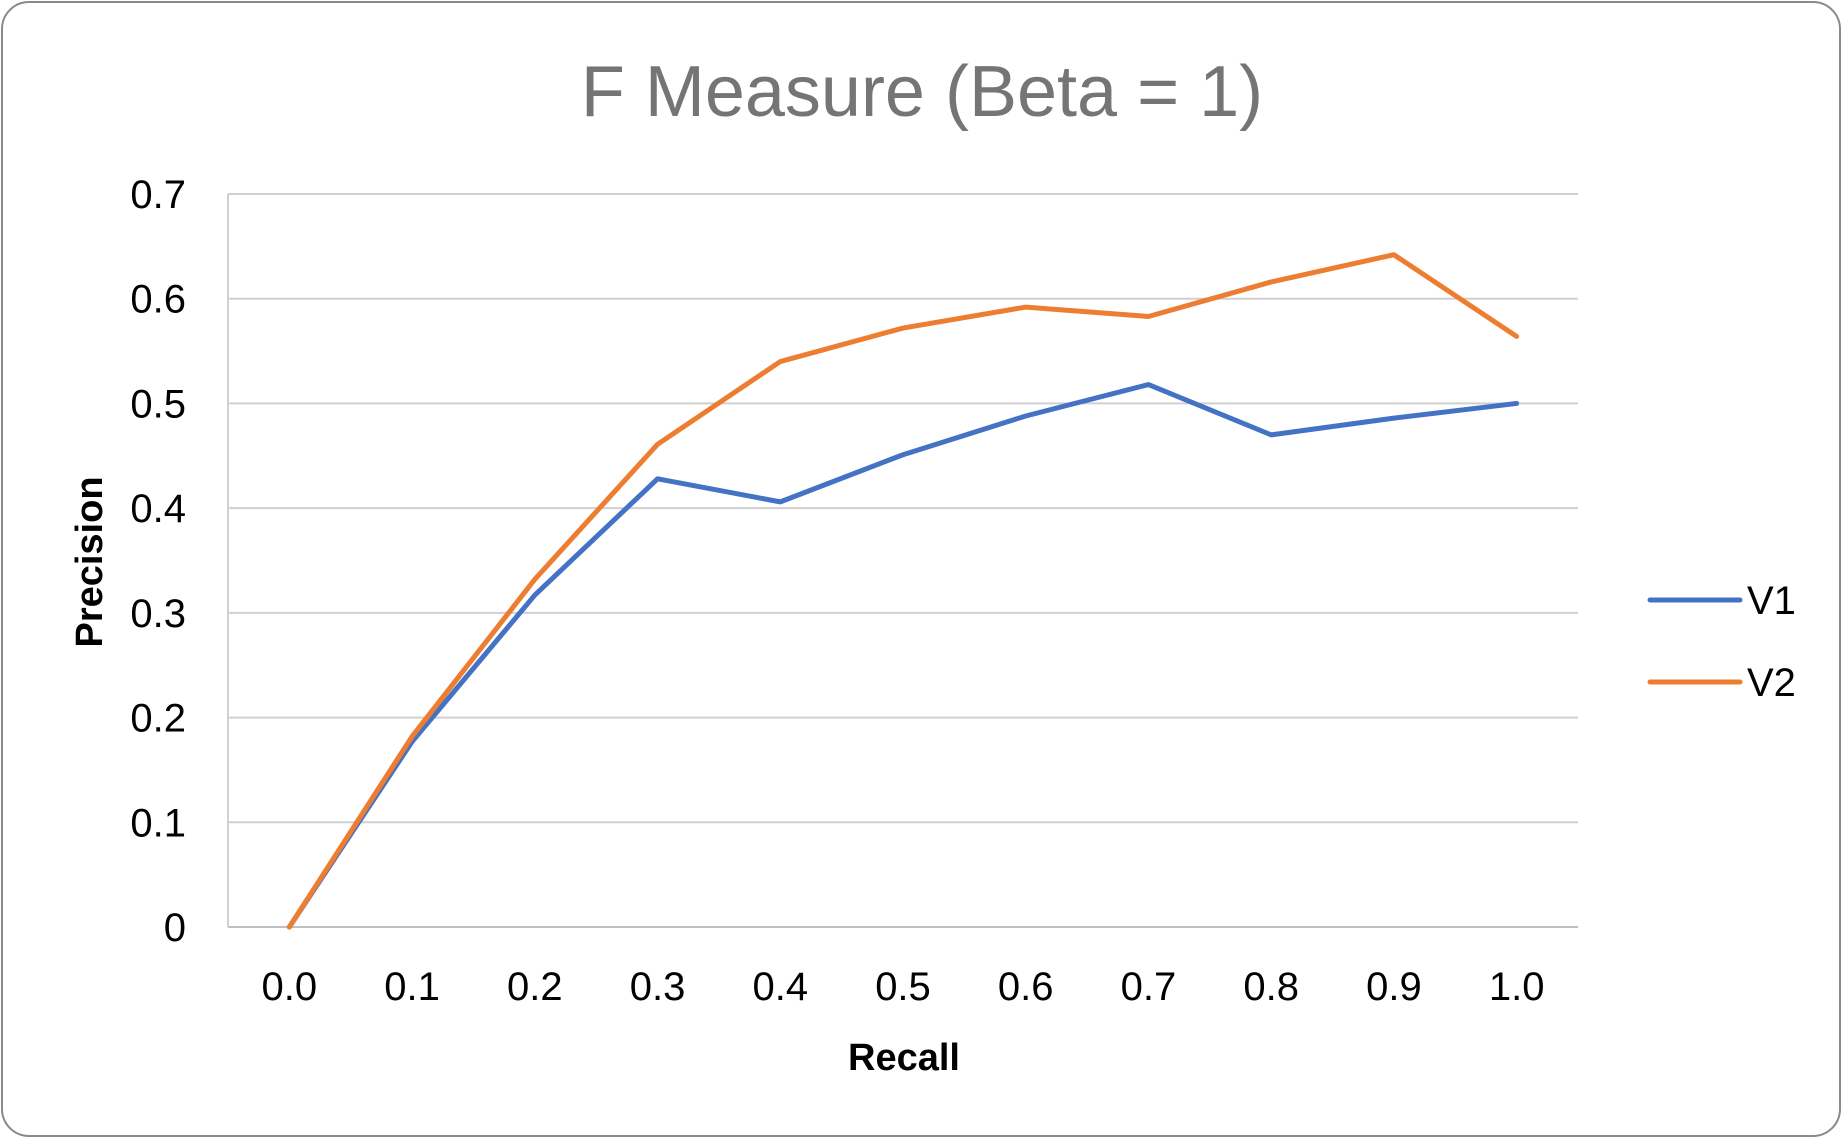  Describe the element at coordinates (175, 928) in the screenshot. I see `y-tick-label: 0` at that location.